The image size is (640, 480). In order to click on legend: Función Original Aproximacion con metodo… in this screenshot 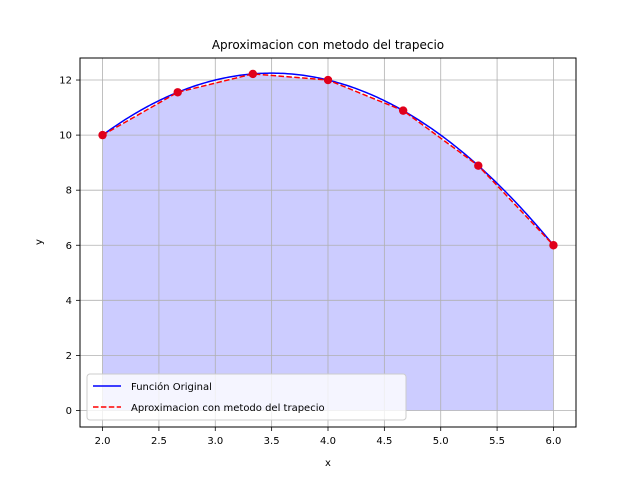, I will do `click(246, 397)`.